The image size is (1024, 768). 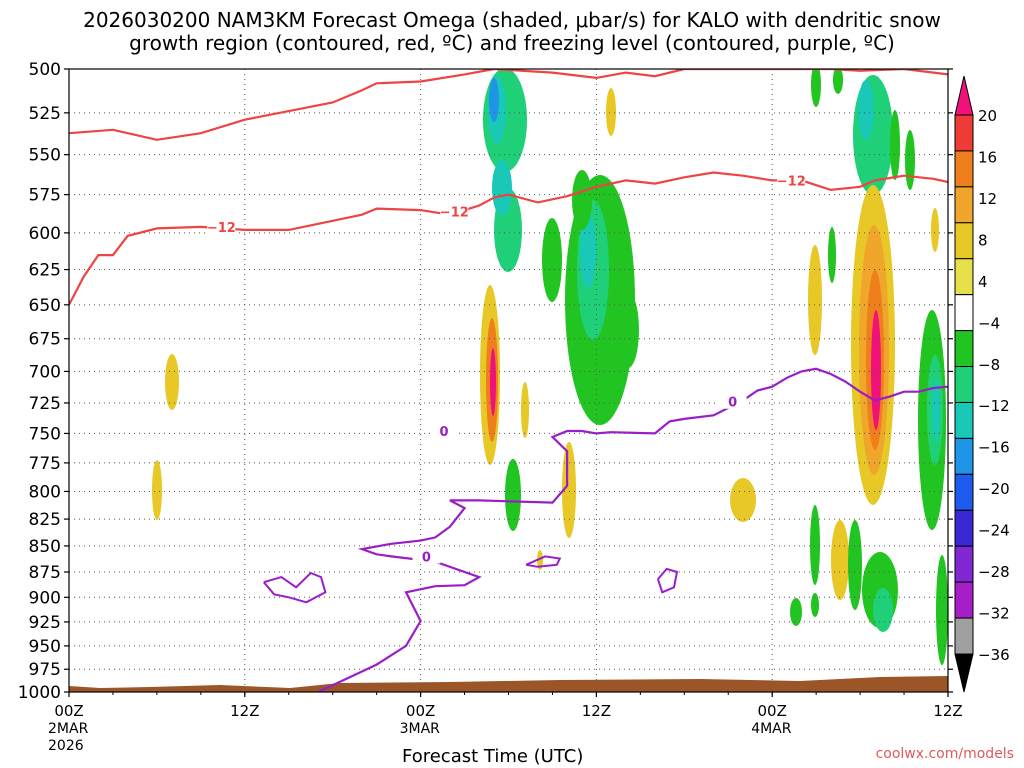 I want to click on colorbar-label-12: −32, so click(x=994, y=614).